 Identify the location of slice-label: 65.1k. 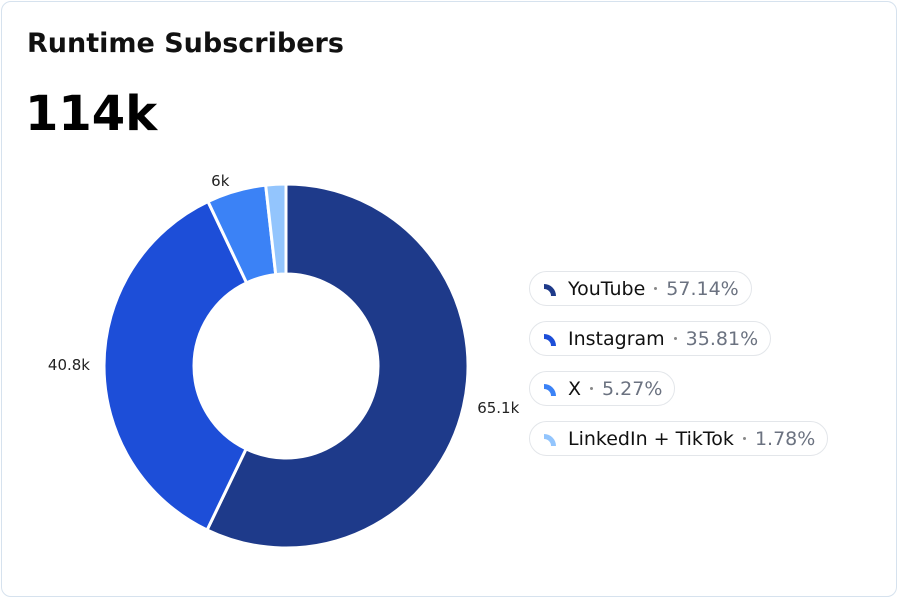
(498, 408).